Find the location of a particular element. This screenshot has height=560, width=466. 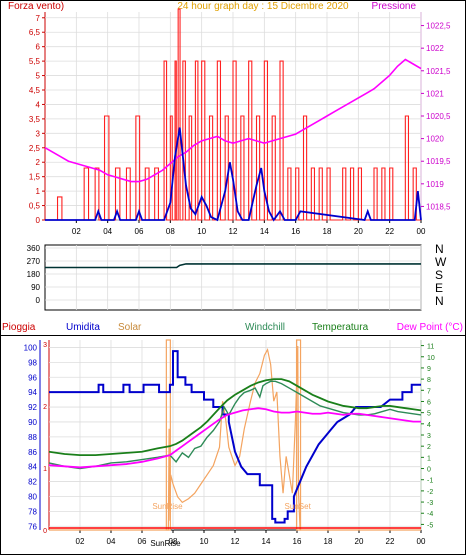

temperature-tick-label: 11 is located at coordinates (430, 347).